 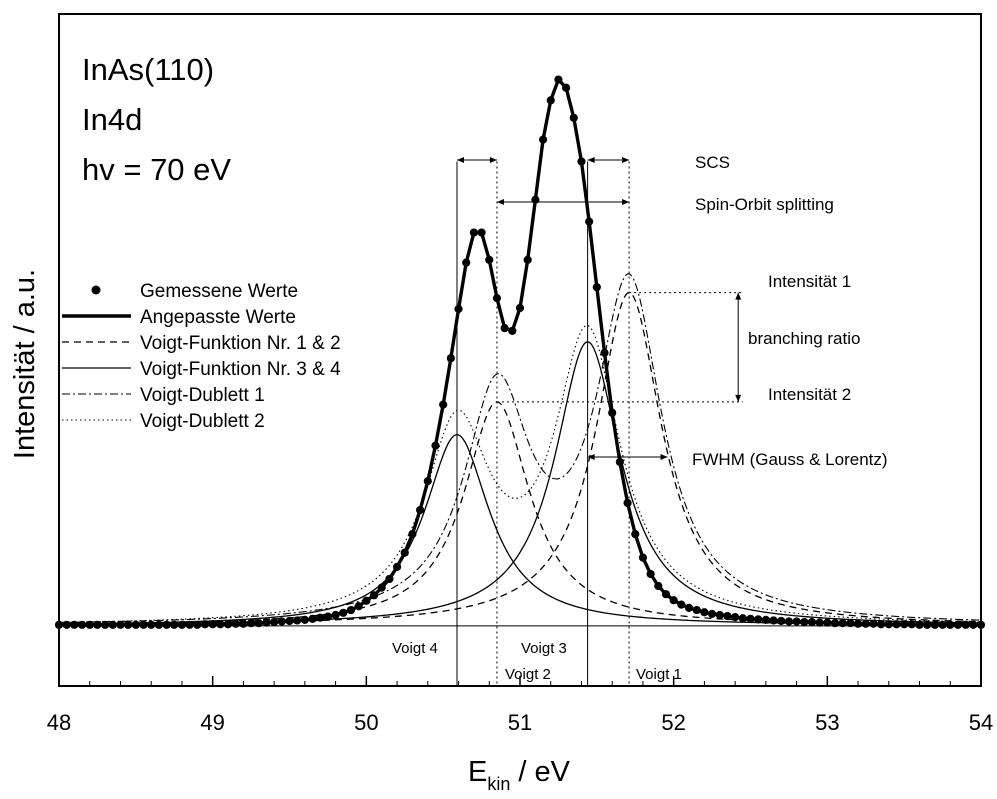 I want to click on arrow-branching-head-end, so click(x=738, y=398).